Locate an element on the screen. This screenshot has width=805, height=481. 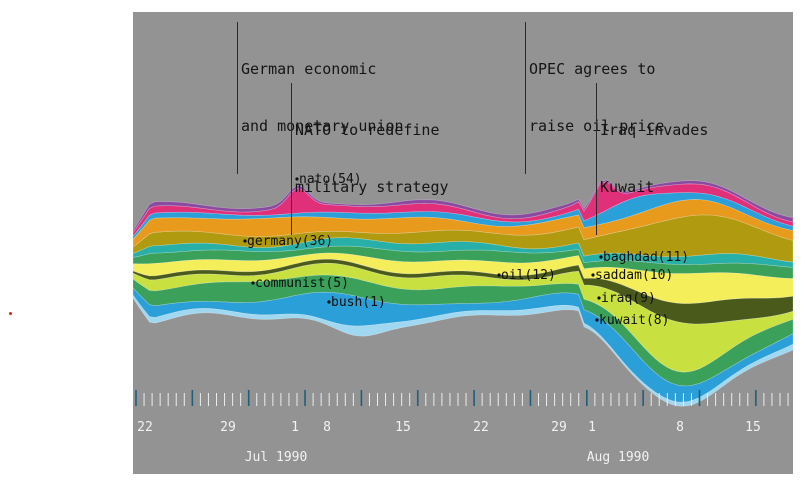
term-label-oil: oil(12) is located at coordinates (528, 275).